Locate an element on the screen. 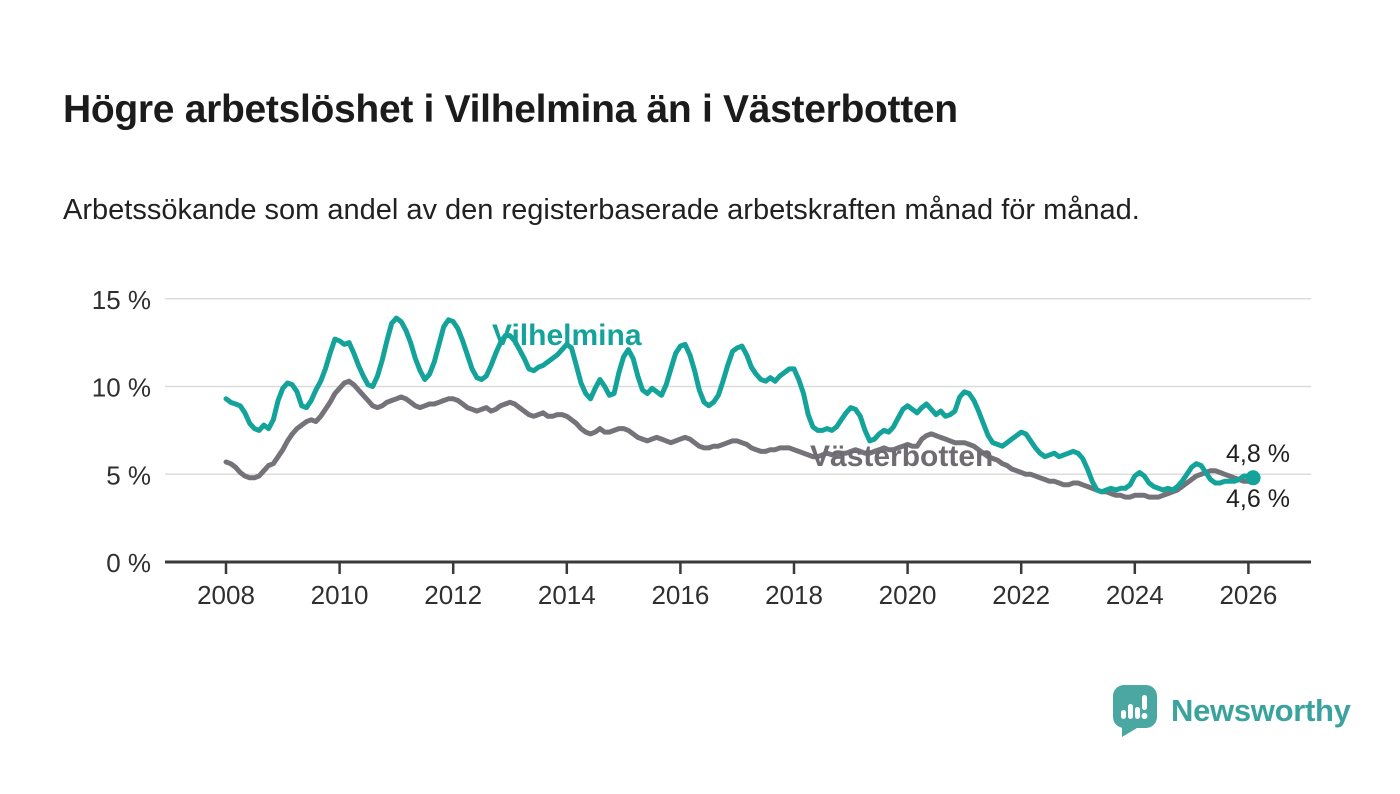 Image resolution: width=1400 pixels, height=794 pixels. end-value-label-vilhelmina: 4,8 % is located at coordinates (1258, 454).